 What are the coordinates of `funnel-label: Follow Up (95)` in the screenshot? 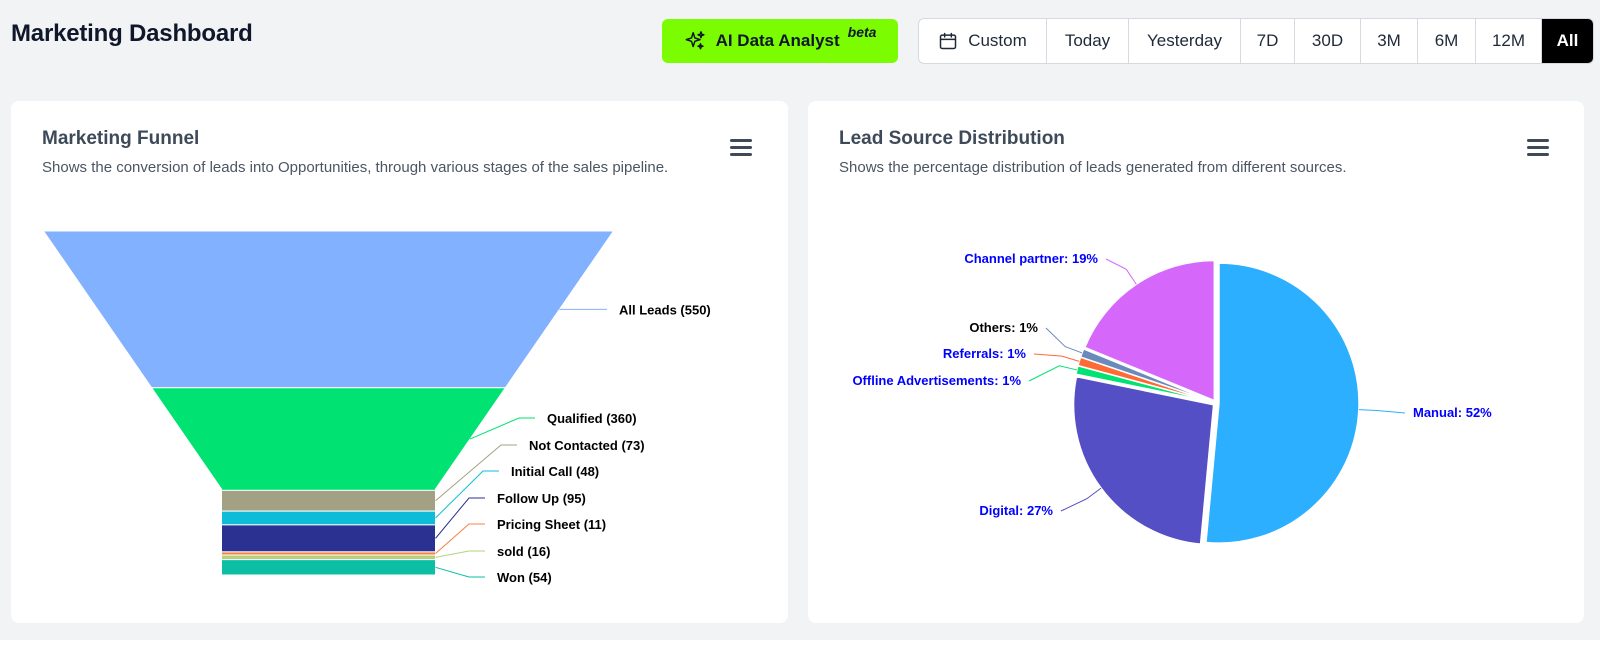 It's located at (541, 498).